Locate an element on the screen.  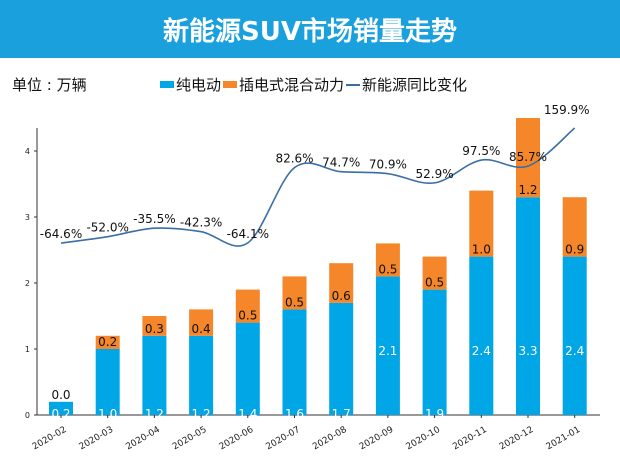
x-tick-label: 2021-01 is located at coordinates (564, 438).